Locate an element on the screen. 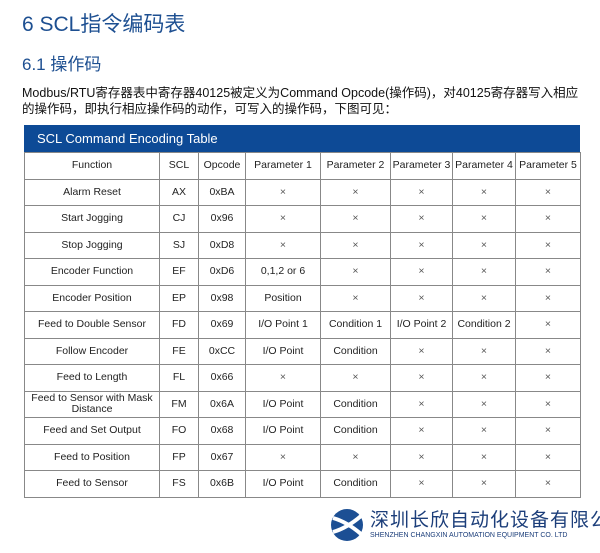  table-row: Start Jogging CJ 0x96 × × × × × is located at coordinates (302, 219).